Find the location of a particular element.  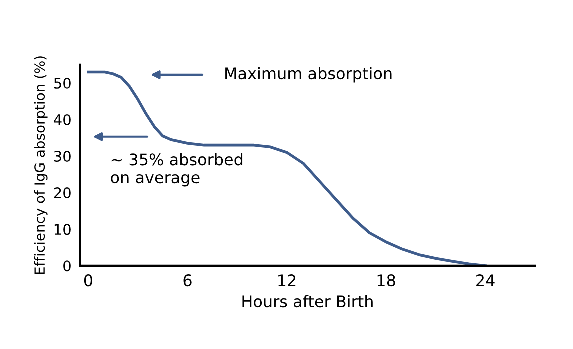

x-tick-label: 24 is located at coordinates (485, 280).